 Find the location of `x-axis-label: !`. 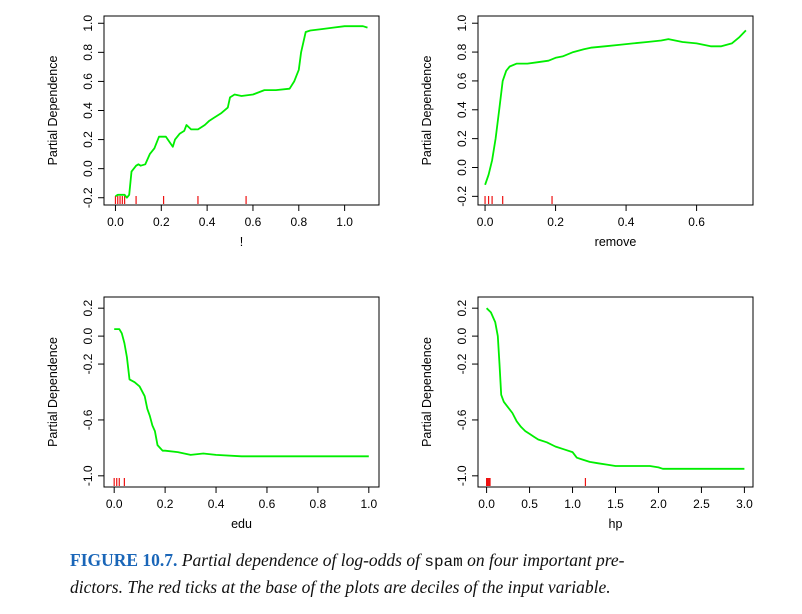

x-axis-label: ! is located at coordinates (241, 242).